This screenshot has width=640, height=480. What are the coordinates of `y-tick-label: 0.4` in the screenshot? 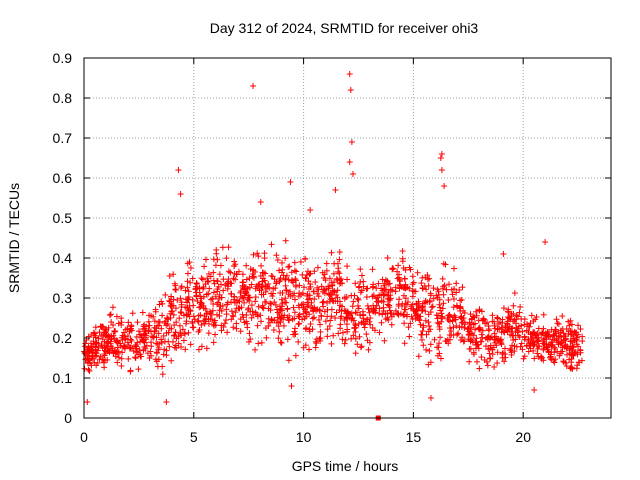 It's located at (63, 258).